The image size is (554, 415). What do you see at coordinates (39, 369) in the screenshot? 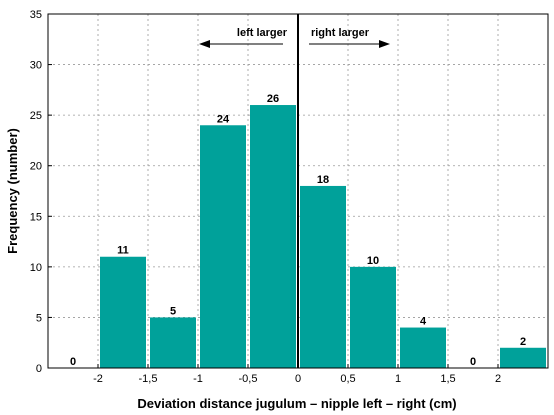
I see `y-tick-label-0: 0` at bounding box center [39, 369].